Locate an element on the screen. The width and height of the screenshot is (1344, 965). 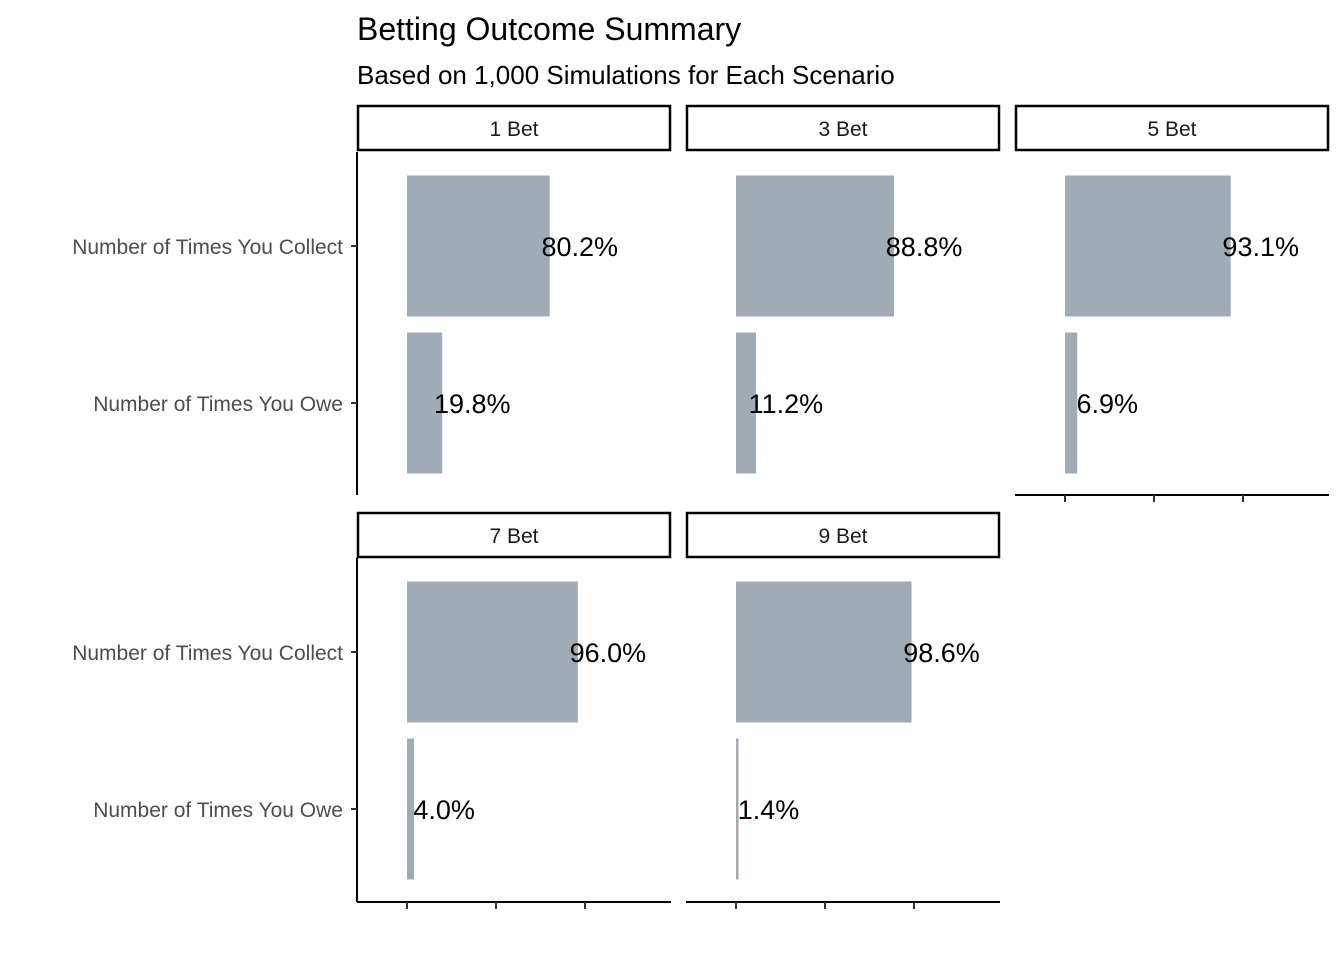
data-label: 4.0% is located at coordinates (444, 810).